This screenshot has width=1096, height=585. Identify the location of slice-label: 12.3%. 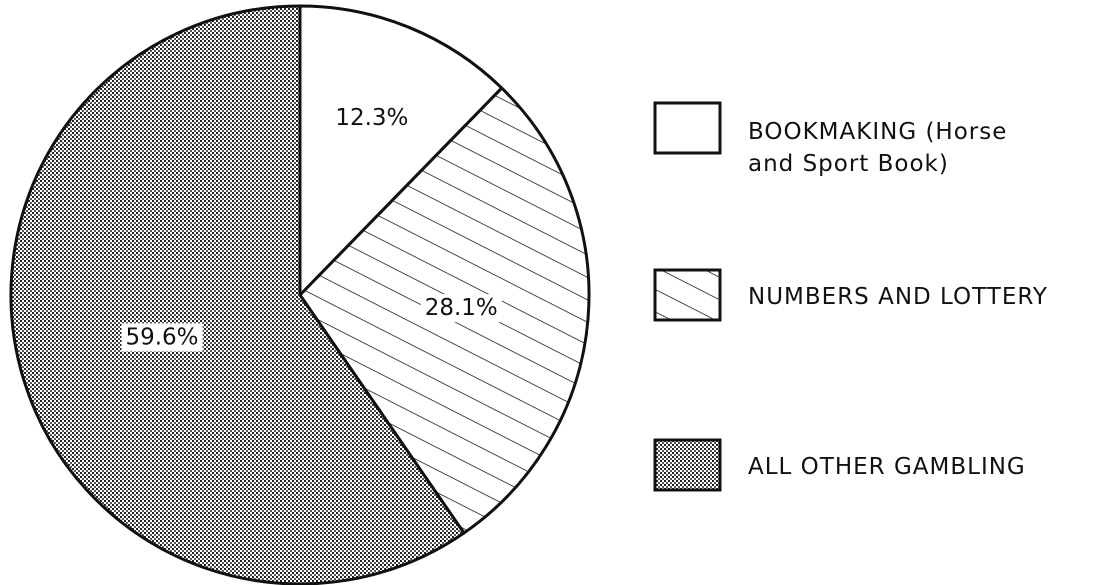
(371, 118).